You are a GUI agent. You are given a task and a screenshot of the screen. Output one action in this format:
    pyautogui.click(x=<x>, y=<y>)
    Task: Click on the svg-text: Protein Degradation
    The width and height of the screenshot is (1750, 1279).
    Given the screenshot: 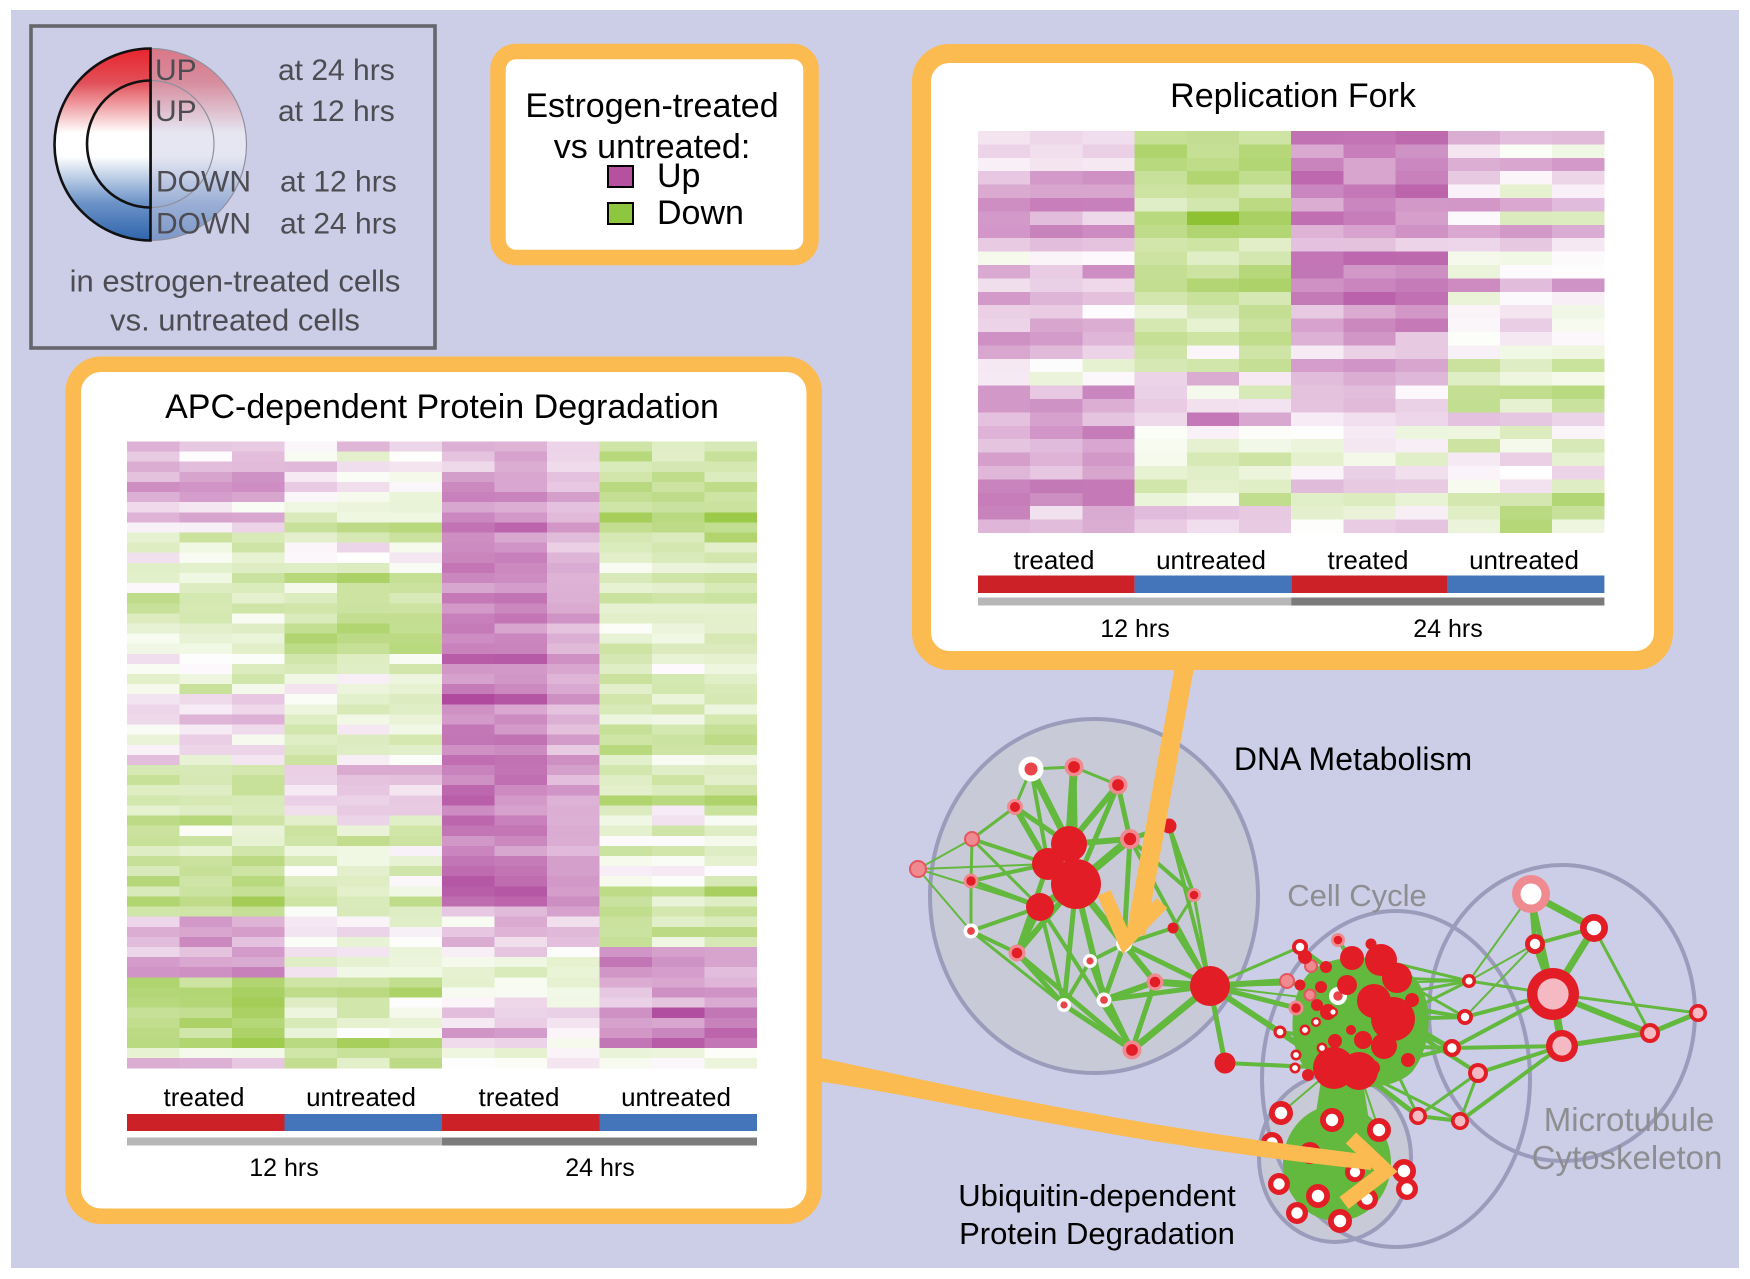 What is the action you would take?
    pyautogui.click(x=1097, y=1233)
    